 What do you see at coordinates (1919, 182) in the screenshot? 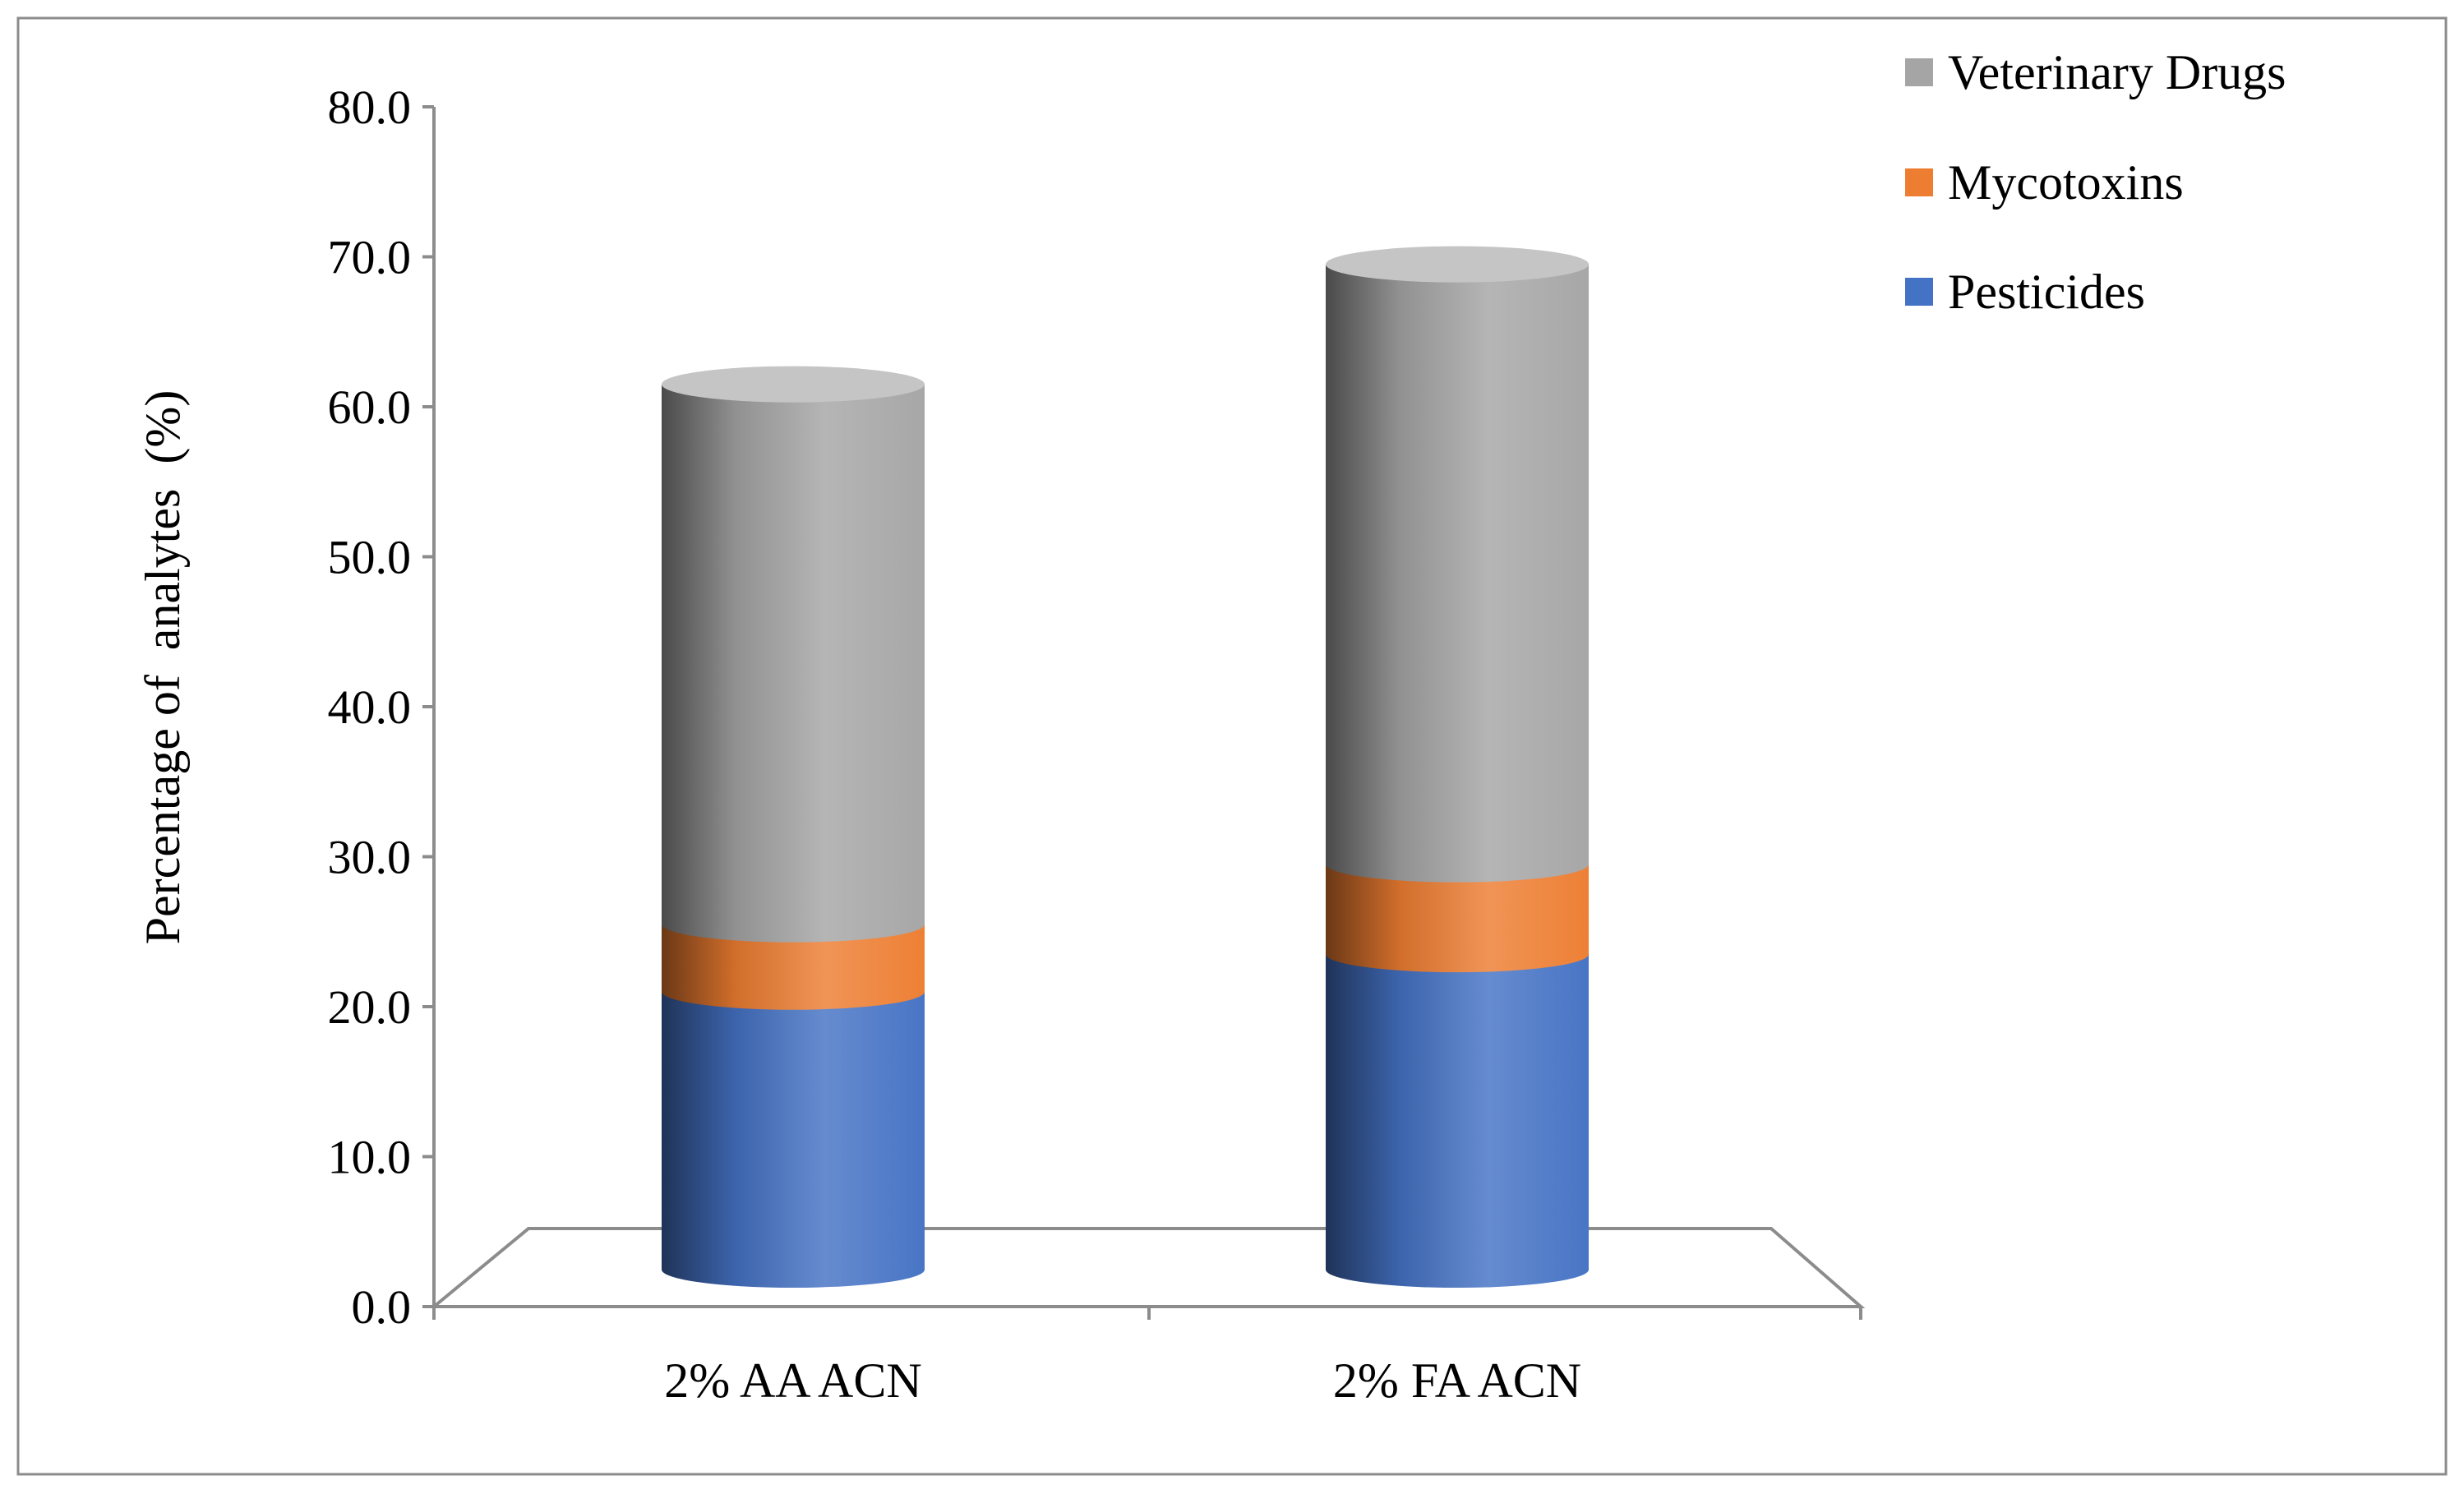
I see `legend-swatch-mycotoxins` at bounding box center [1919, 182].